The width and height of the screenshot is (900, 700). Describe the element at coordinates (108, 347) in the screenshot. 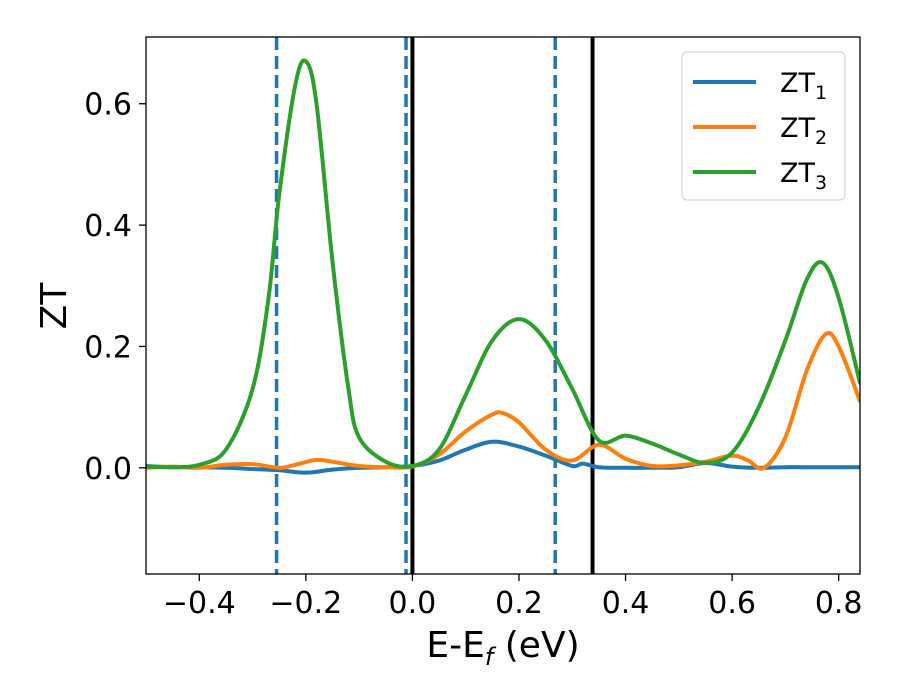

I see `y-tick-label: 0.2` at that location.